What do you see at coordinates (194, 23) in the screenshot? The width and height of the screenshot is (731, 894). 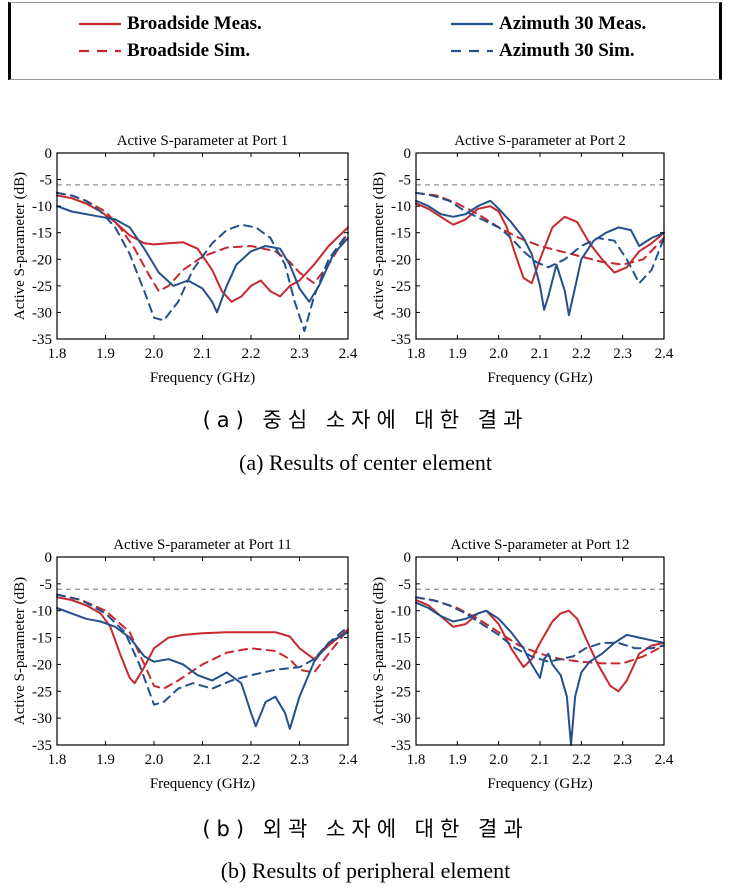 I see `legend-label-broadside-meas: Broadside Meas.` at bounding box center [194, 23].